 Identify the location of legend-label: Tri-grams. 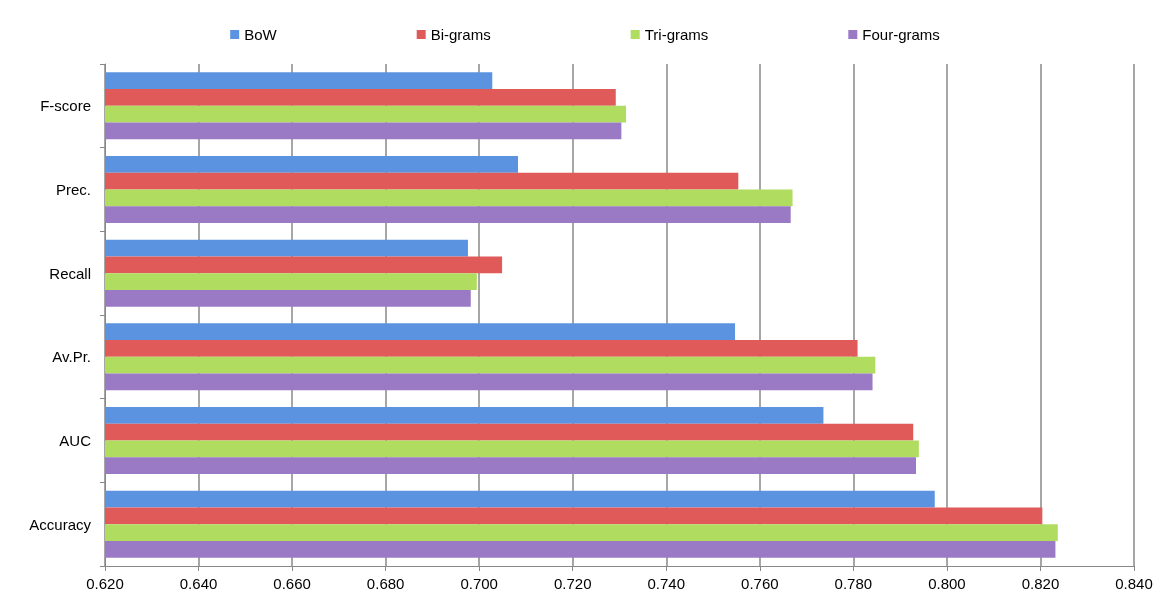
(676, 34).